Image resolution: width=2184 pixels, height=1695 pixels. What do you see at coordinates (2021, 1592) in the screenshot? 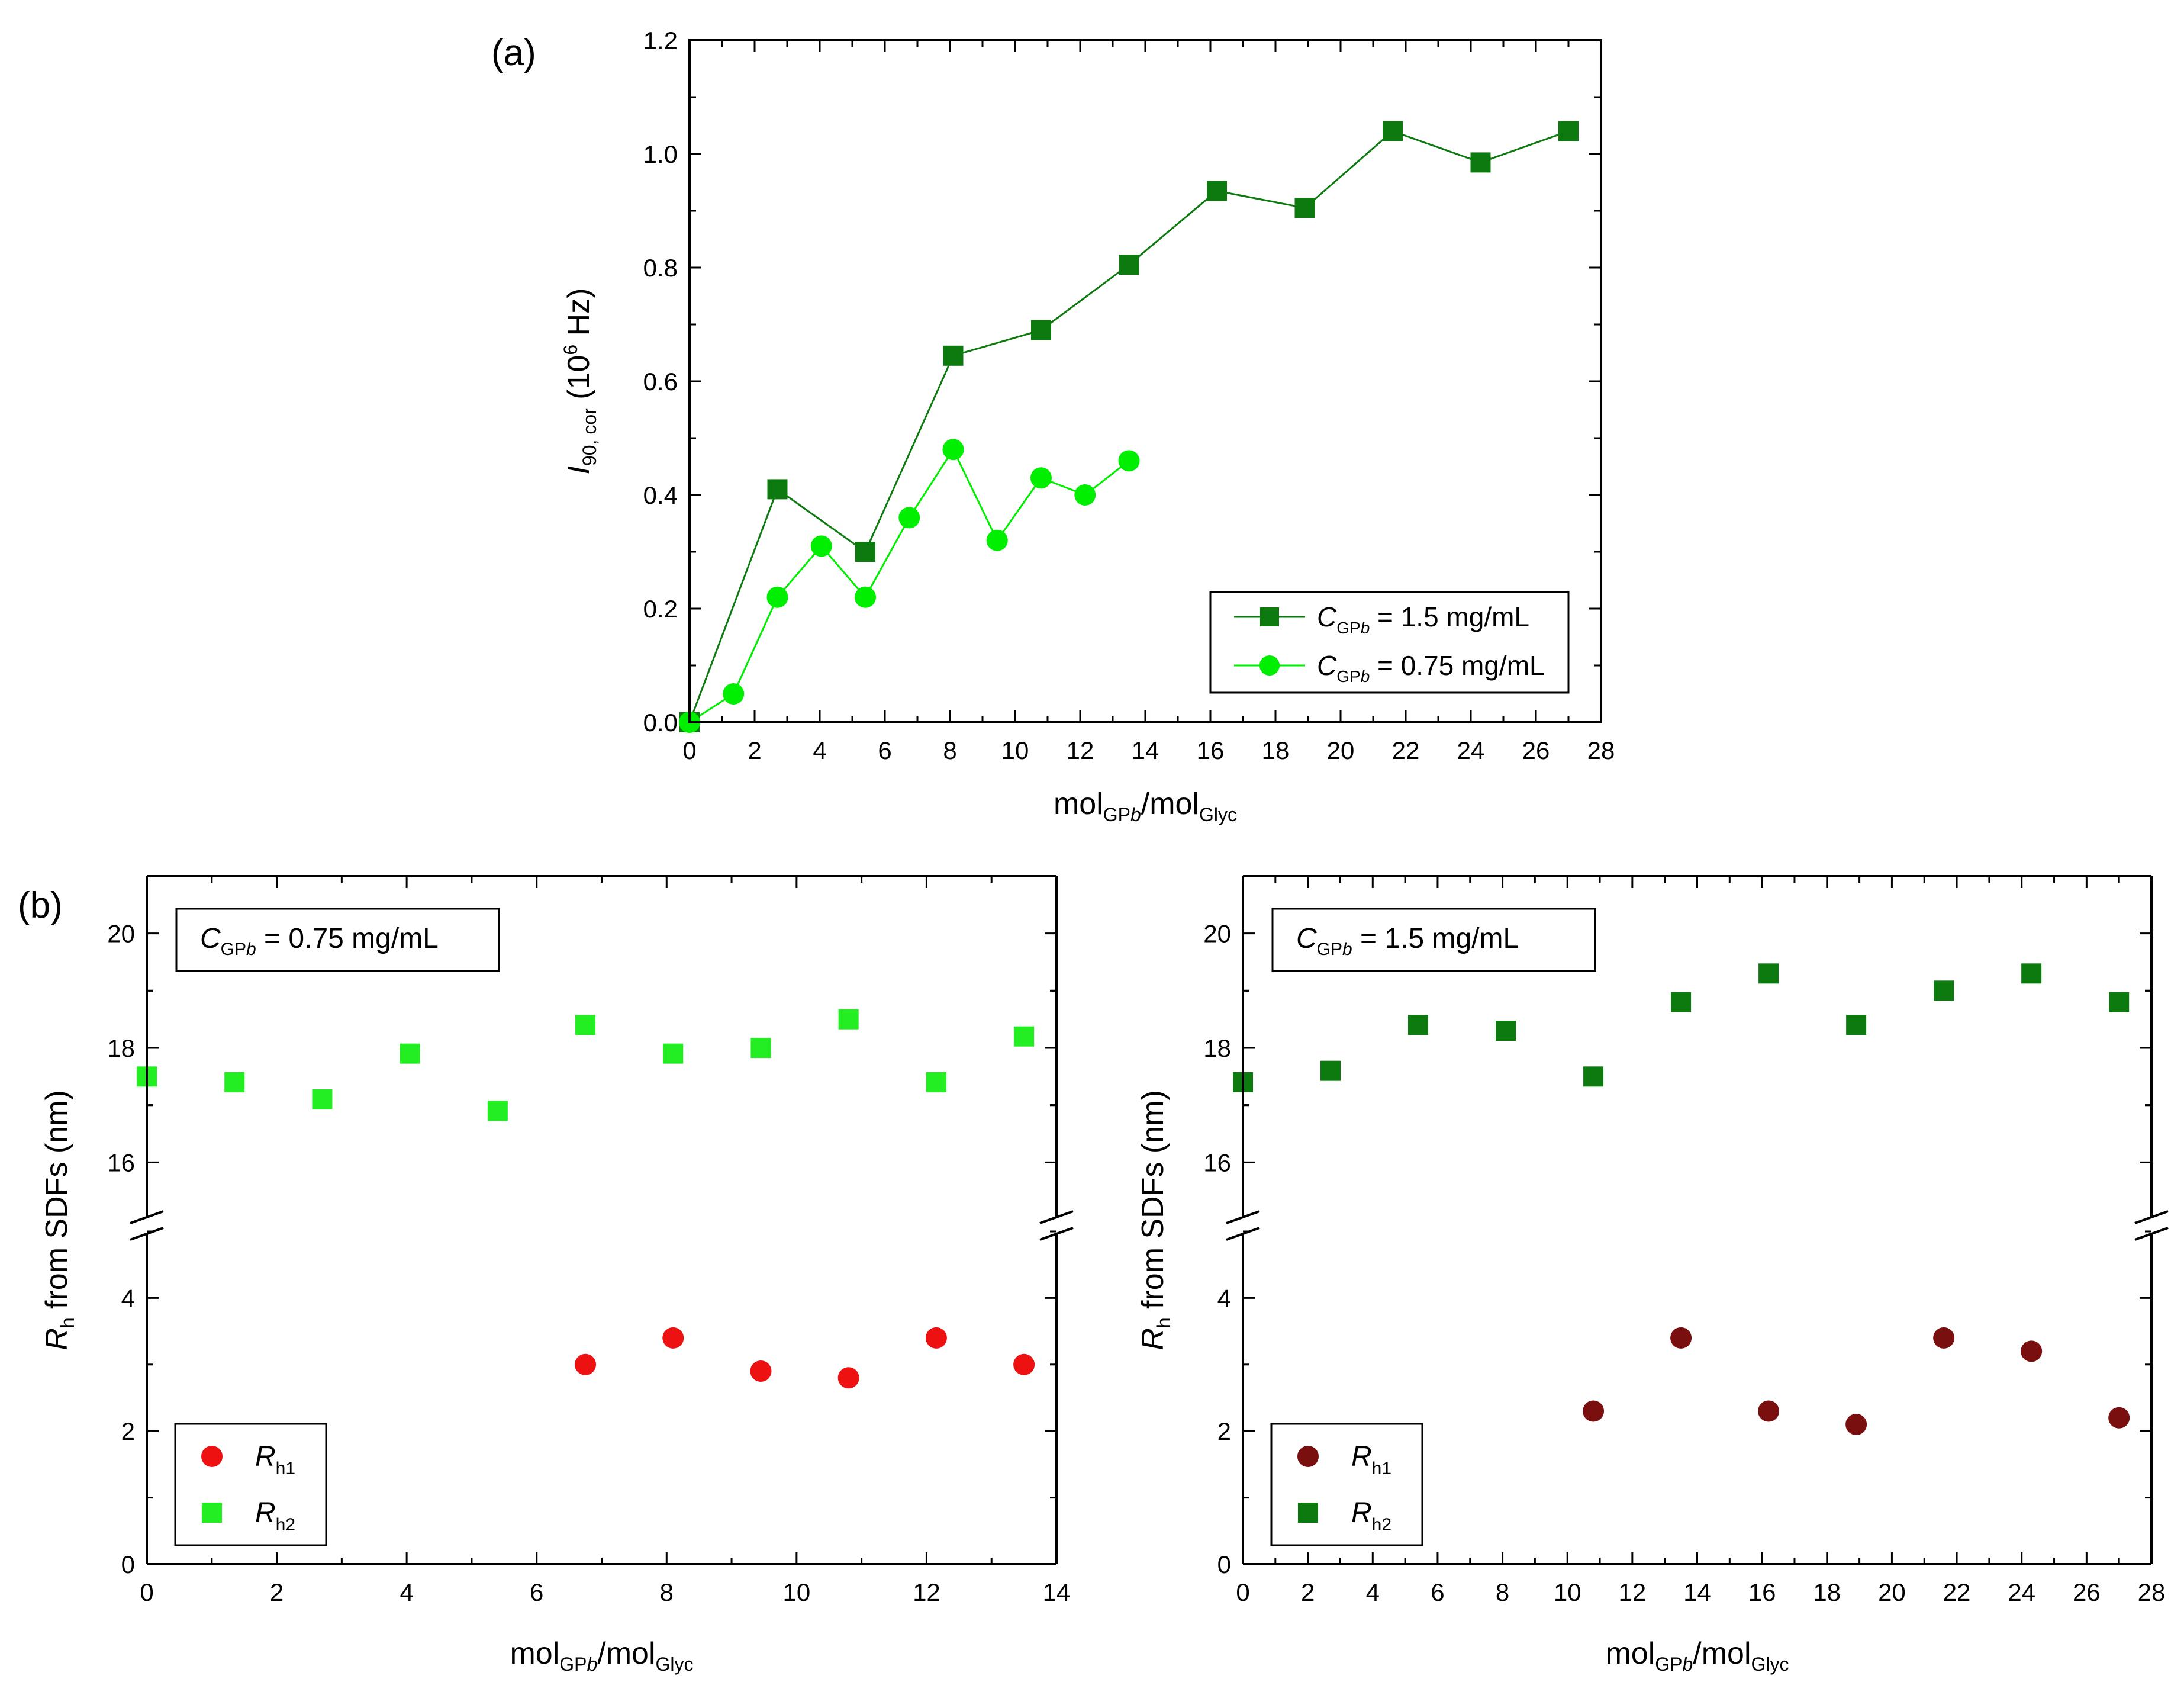
I see `x-tick-label: 24` at bounding box center [2021, 1592].